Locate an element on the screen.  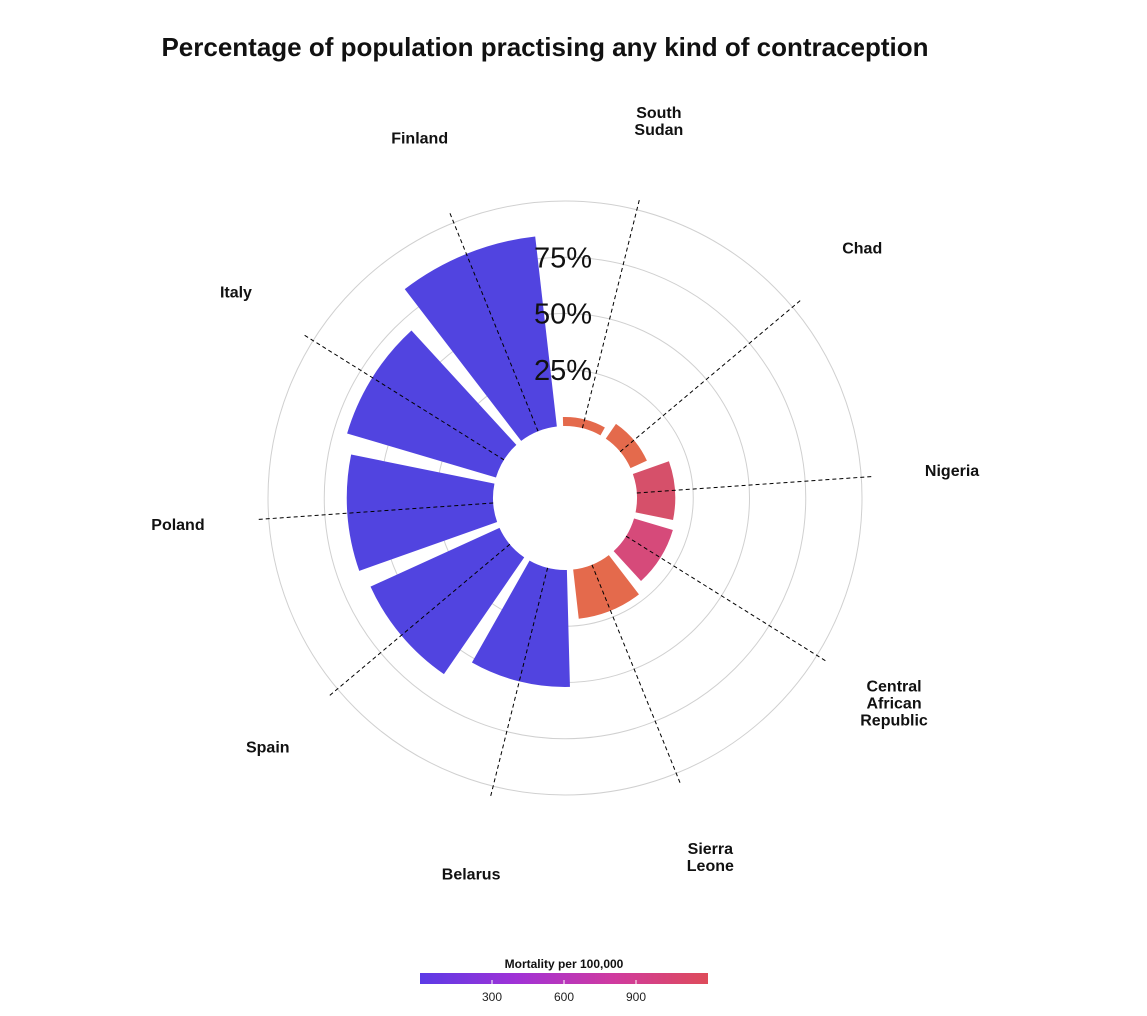
radial-tick-75: 75% is located at coordinates (563, 258).